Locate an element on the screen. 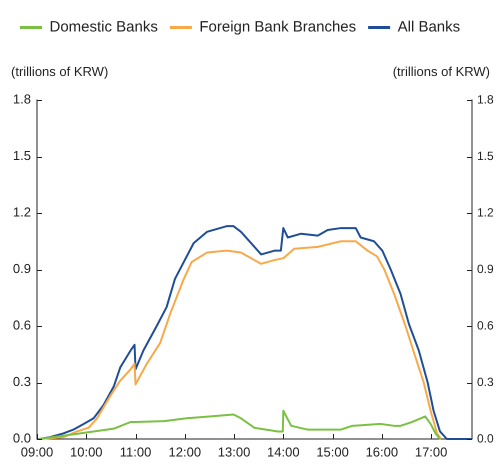  y-tick-label: 0.9 is located at coordinates (21, 268).